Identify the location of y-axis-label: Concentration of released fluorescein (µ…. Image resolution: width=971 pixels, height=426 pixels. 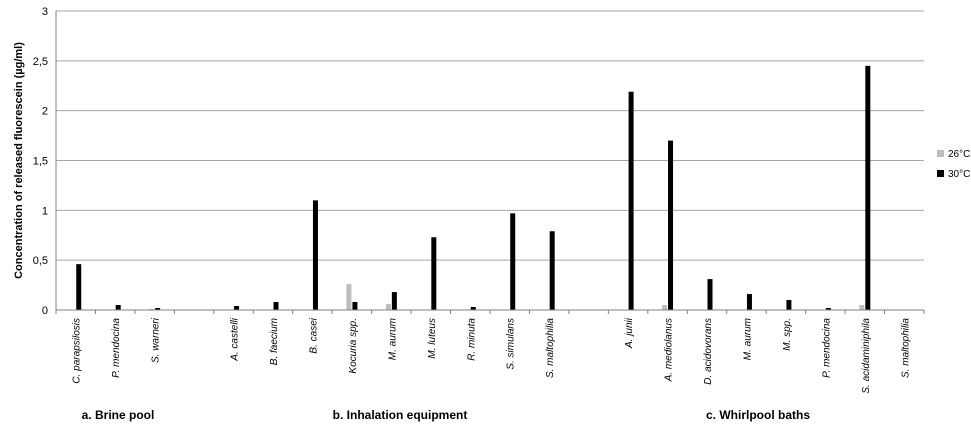
(19, 160).